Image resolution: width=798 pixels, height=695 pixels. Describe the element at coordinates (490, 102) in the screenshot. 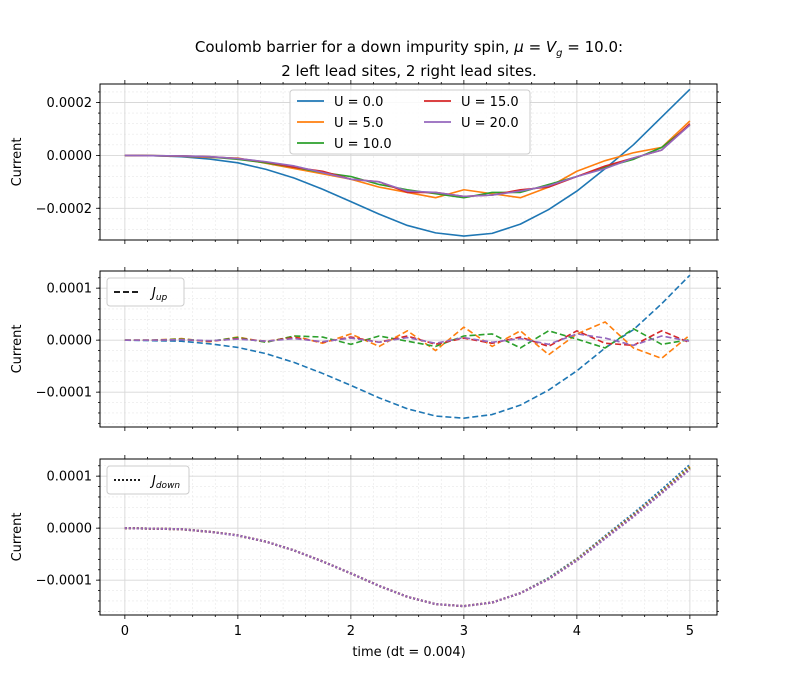

I see `legend-label: U = 15.0` at that location.